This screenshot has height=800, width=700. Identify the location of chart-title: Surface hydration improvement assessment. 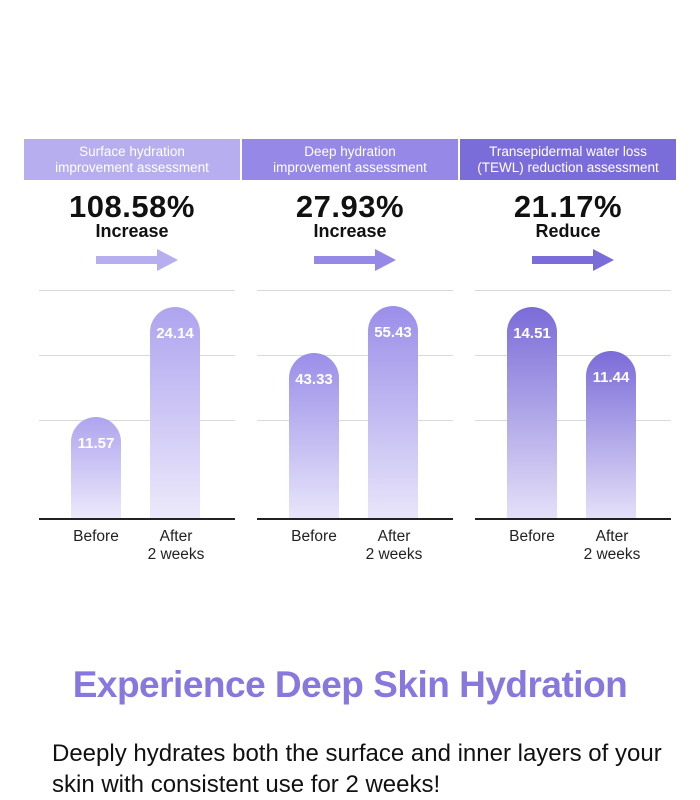
(132, 159).